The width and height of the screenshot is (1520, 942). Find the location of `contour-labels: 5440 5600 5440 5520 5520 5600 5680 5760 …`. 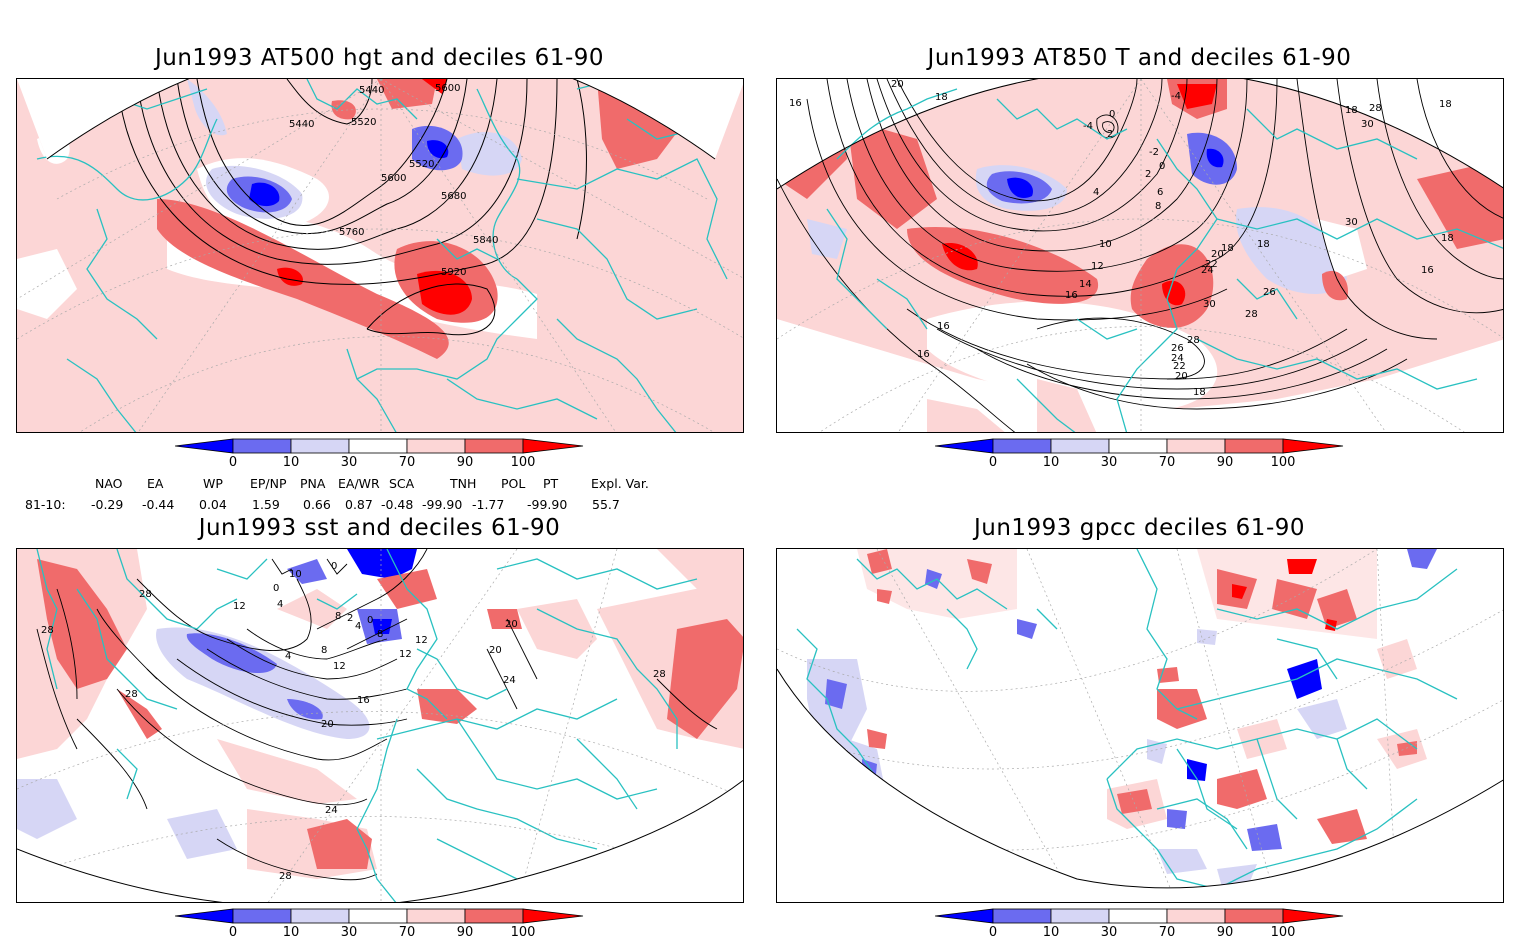

contour-labels: 5440 5600 5440 5520 5520 5600 5680 5760 … is located at coordinates (393, 180).